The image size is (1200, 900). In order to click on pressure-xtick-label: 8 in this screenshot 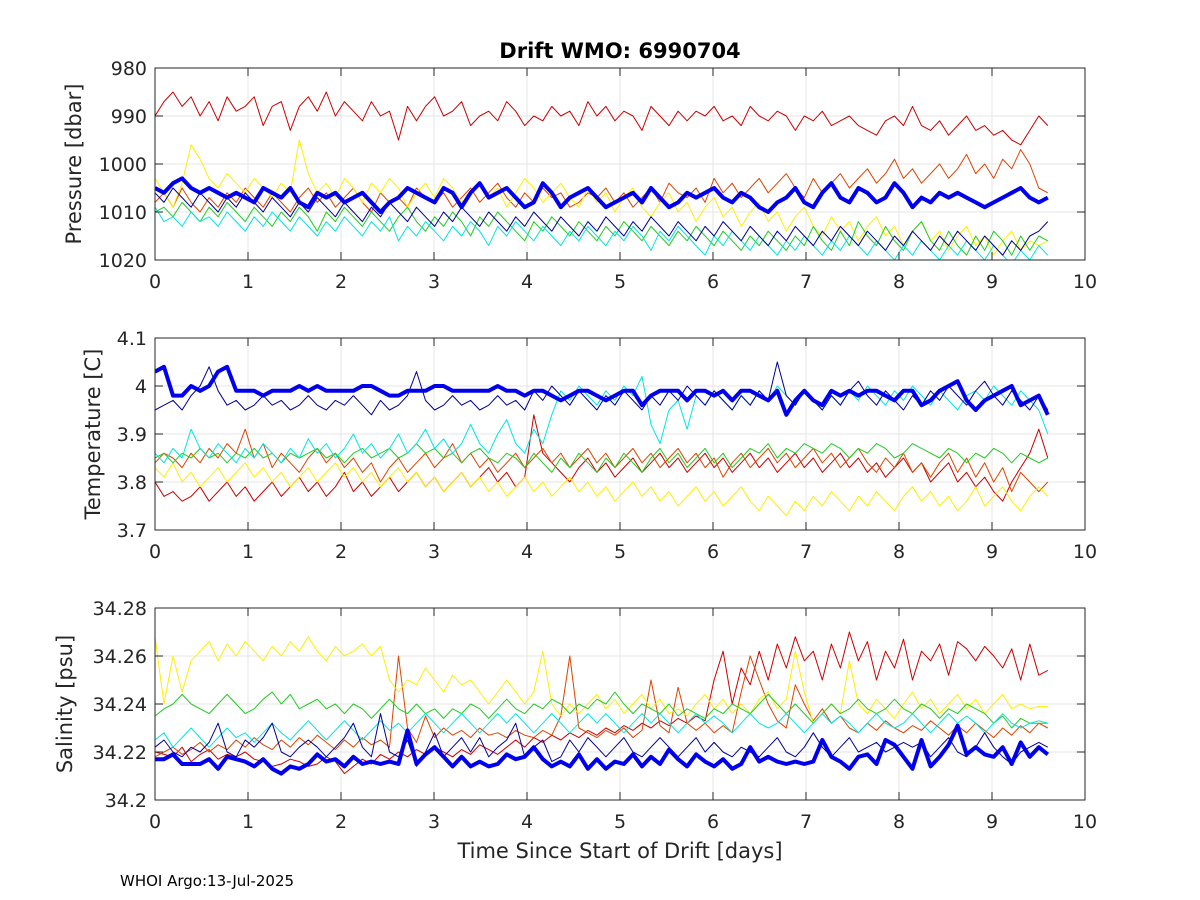, I will do `click(899, 282)`.